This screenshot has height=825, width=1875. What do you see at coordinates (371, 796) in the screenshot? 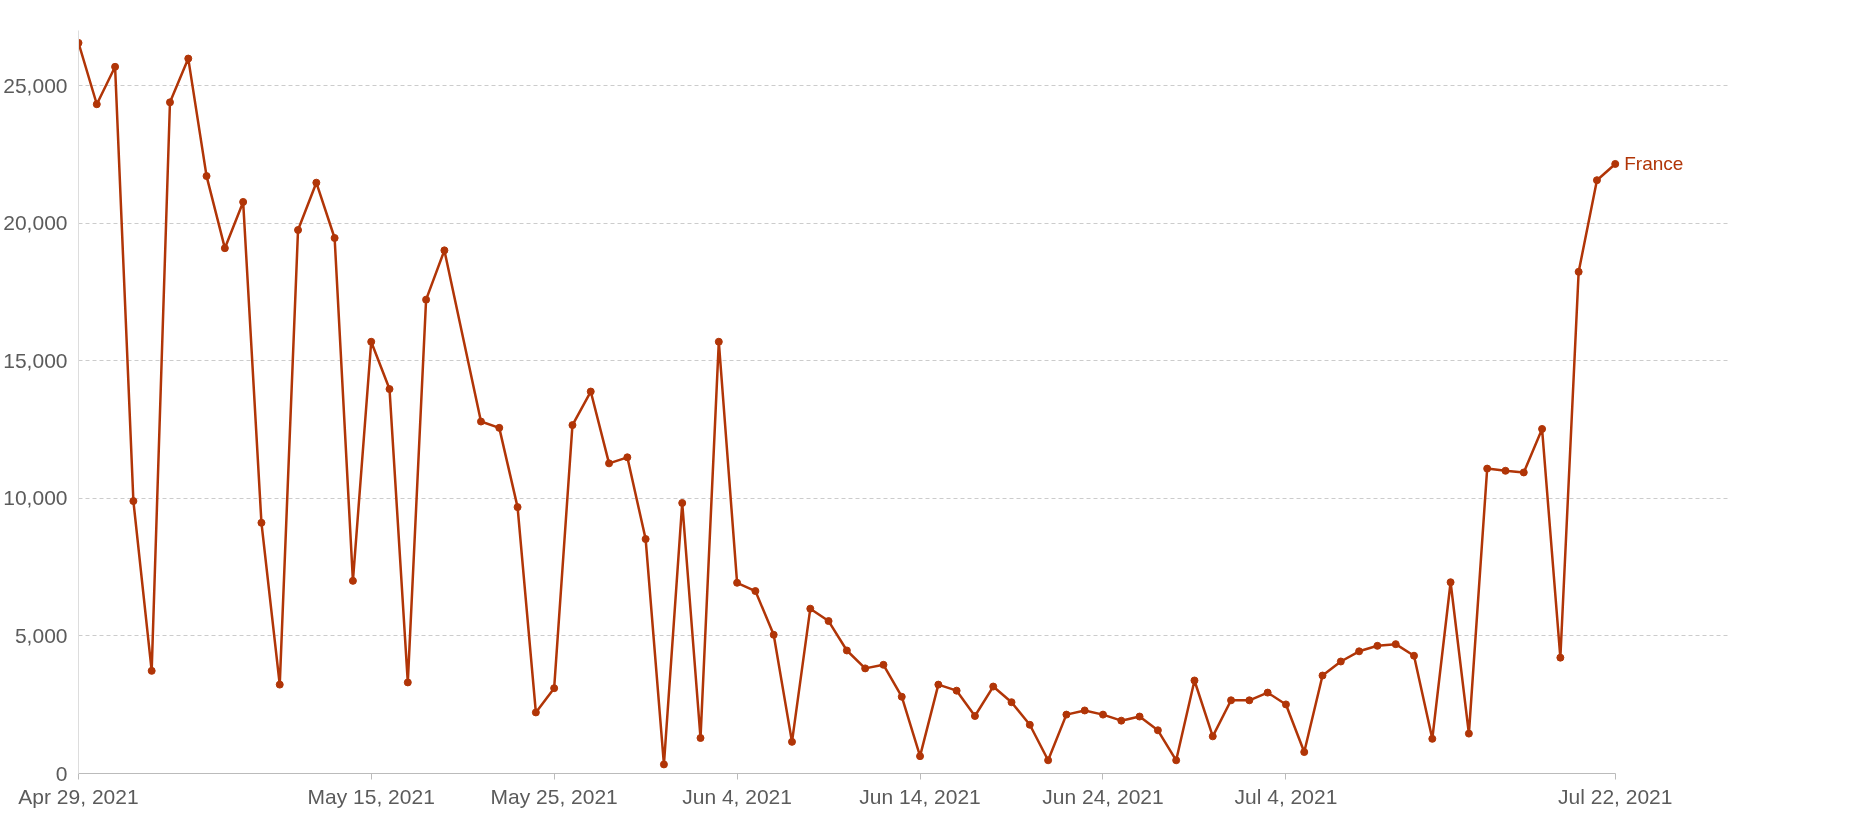
I see `x-tick-label: May 15, 2021` at bounding box center [371, 796].